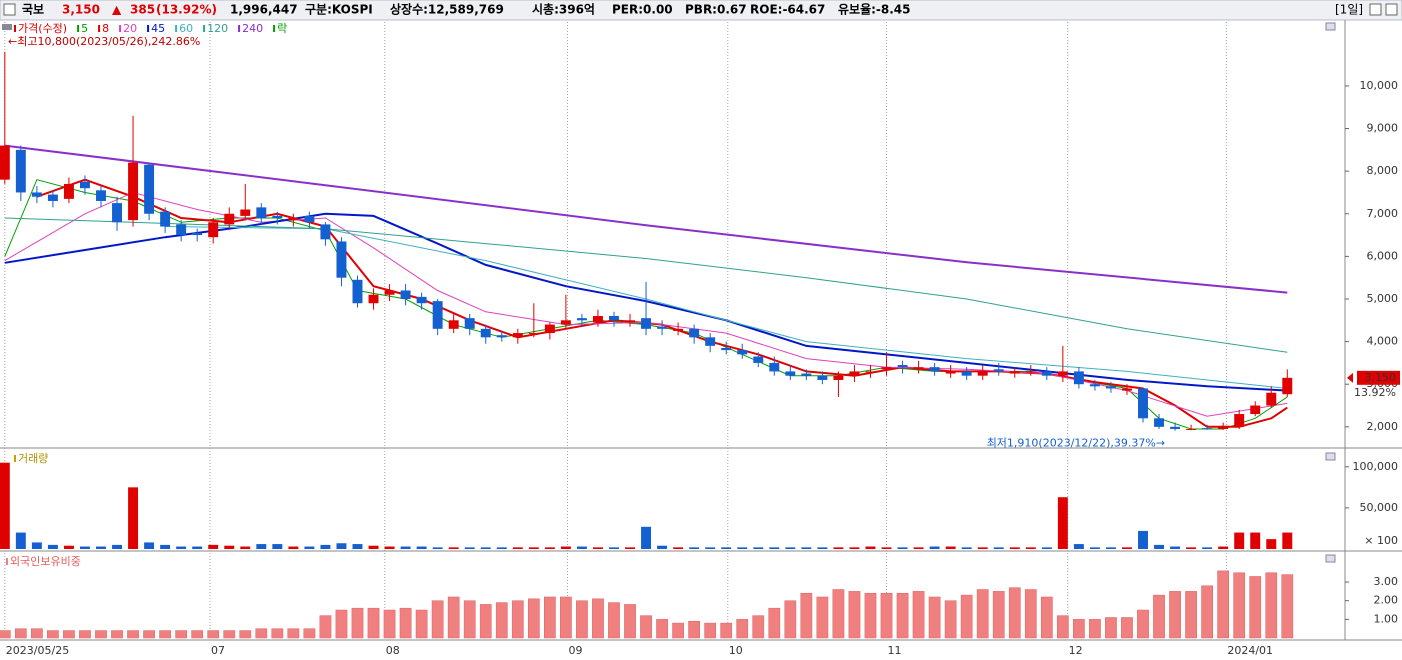  Describe the element at coordinates (33, 10) in the screenshot. I see `stock-name: 국보` at that location.